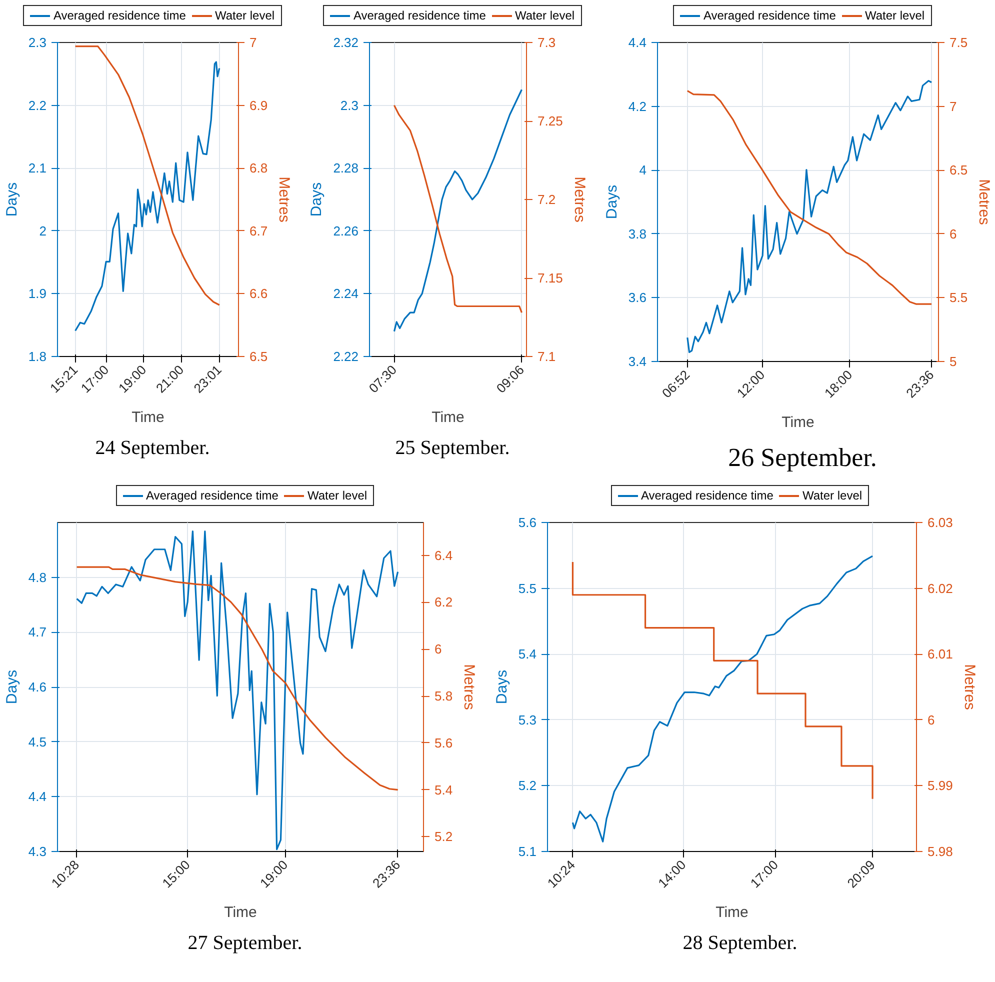  Describe the element at coordinates (443, 790) in the screenshot. I see `y2-tick-label: 5.4` at that location.